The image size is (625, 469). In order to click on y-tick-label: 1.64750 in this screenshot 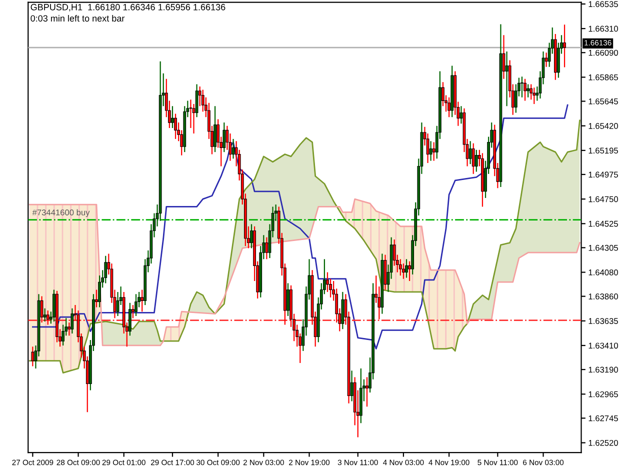, I will do `click(603, 199)`.